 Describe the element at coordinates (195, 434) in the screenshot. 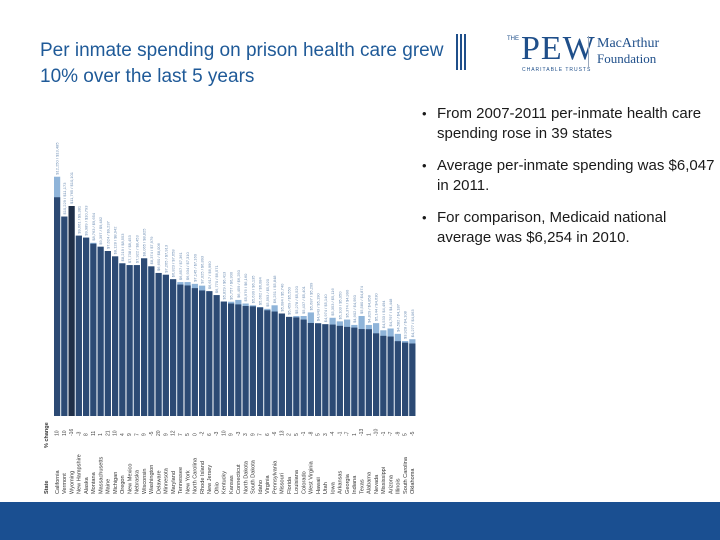

I see `pct-change-value: 0` at that location.